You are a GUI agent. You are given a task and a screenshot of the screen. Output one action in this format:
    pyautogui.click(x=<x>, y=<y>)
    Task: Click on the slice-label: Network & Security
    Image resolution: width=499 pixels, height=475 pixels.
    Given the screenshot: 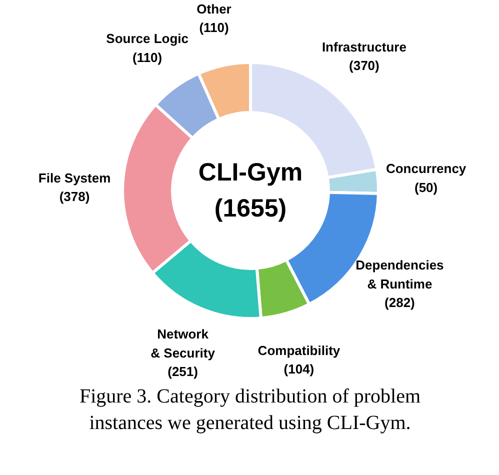 What is the action you would take?
    pyautogui.click(x=183, y=343)
    